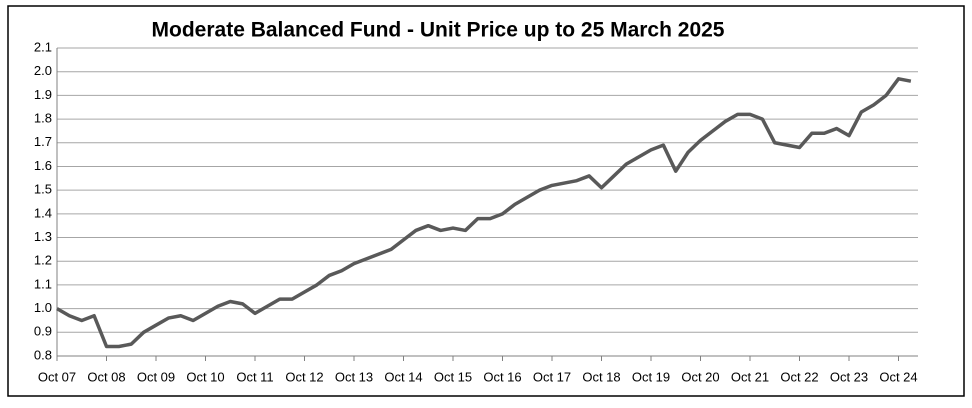  What do you see at coordinates (750, 376) in the screenshot?
I see `x-tick-label: Oct 21` at bounding box center [750, 376].